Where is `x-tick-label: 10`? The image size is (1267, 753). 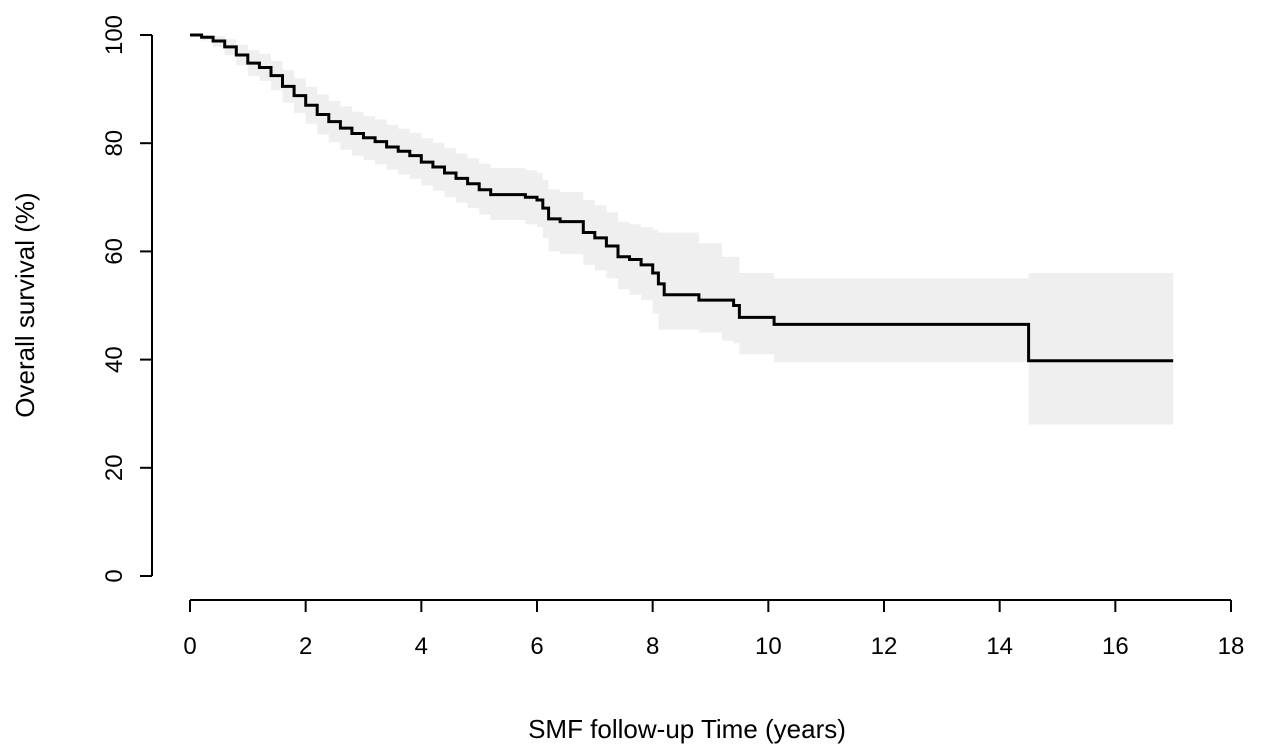
x-tick-label: 10 is located at coordinates (768, 646).